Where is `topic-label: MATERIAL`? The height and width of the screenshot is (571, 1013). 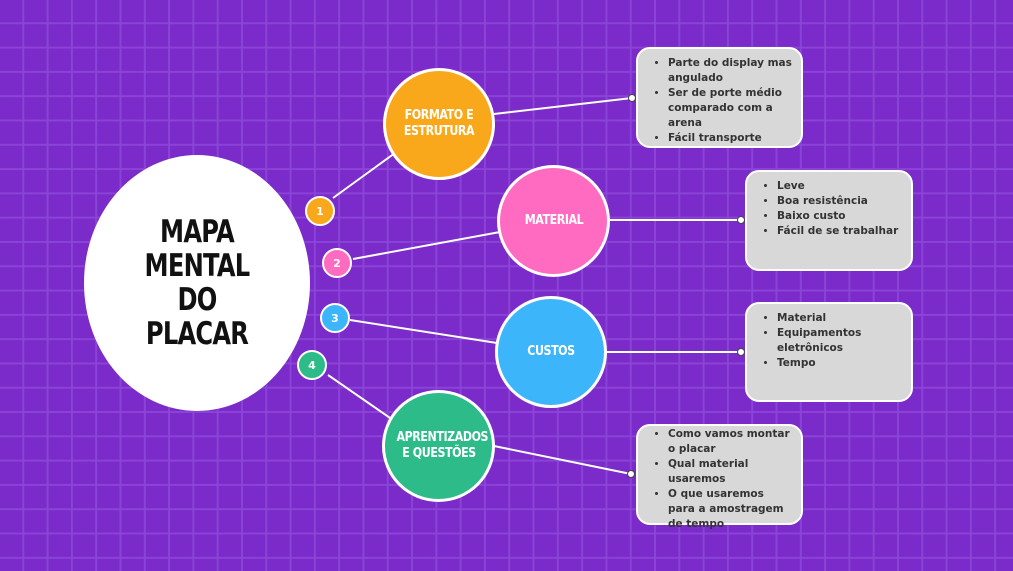
topic-label: MATERIAL is located at coordinates (553, 220).